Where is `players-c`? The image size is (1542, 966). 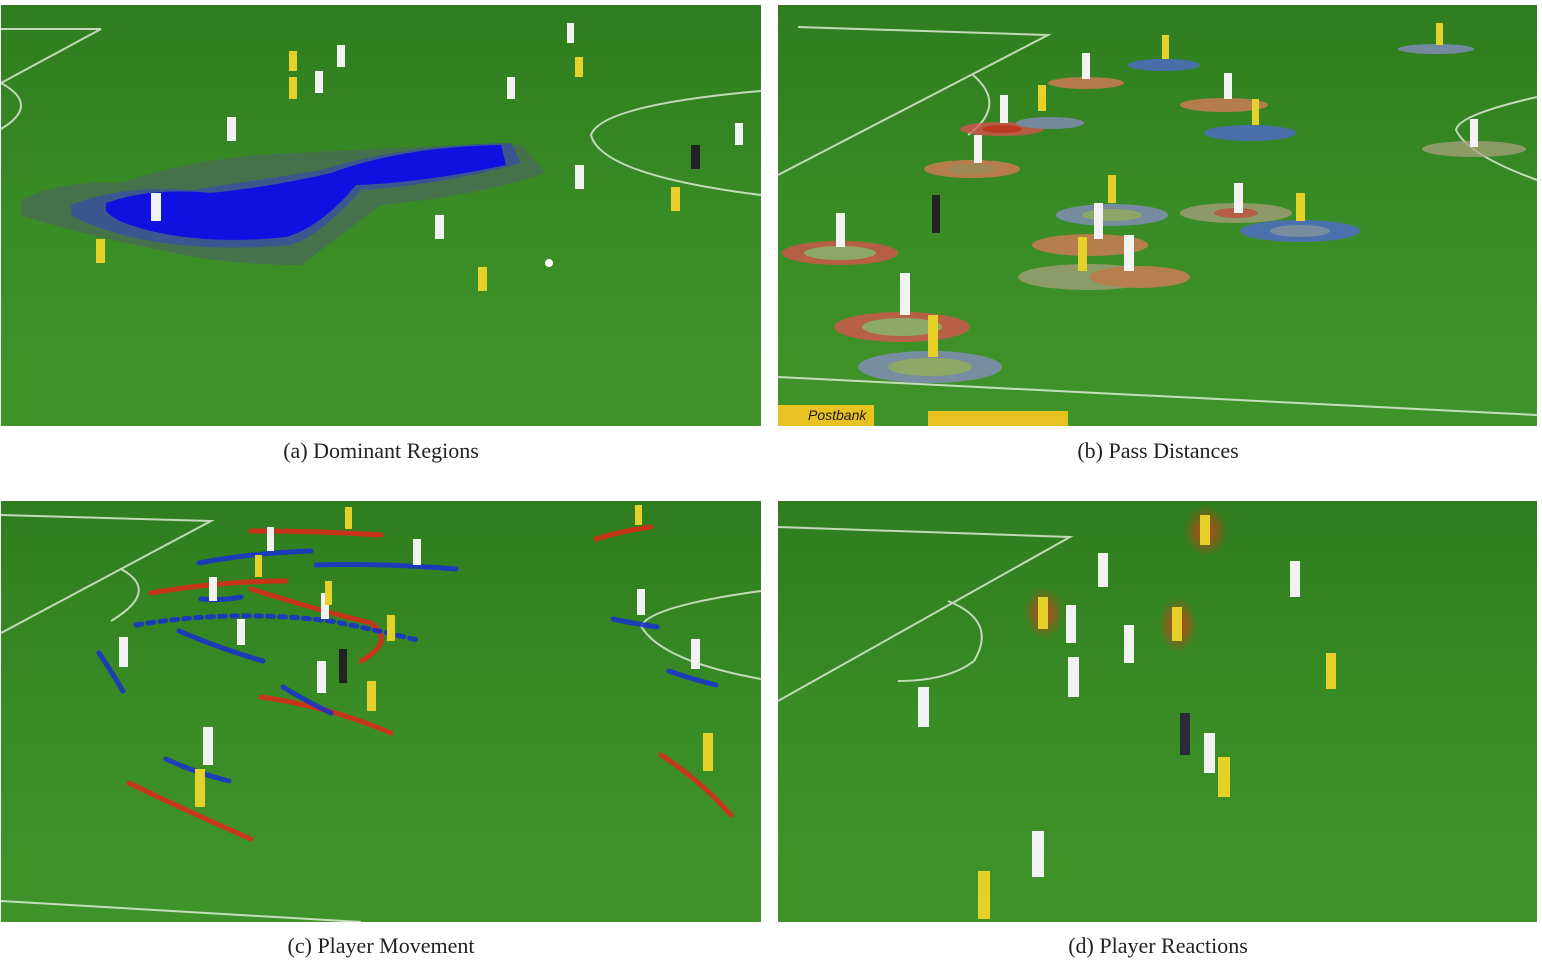
players-c is located at coordinates (416, 656).